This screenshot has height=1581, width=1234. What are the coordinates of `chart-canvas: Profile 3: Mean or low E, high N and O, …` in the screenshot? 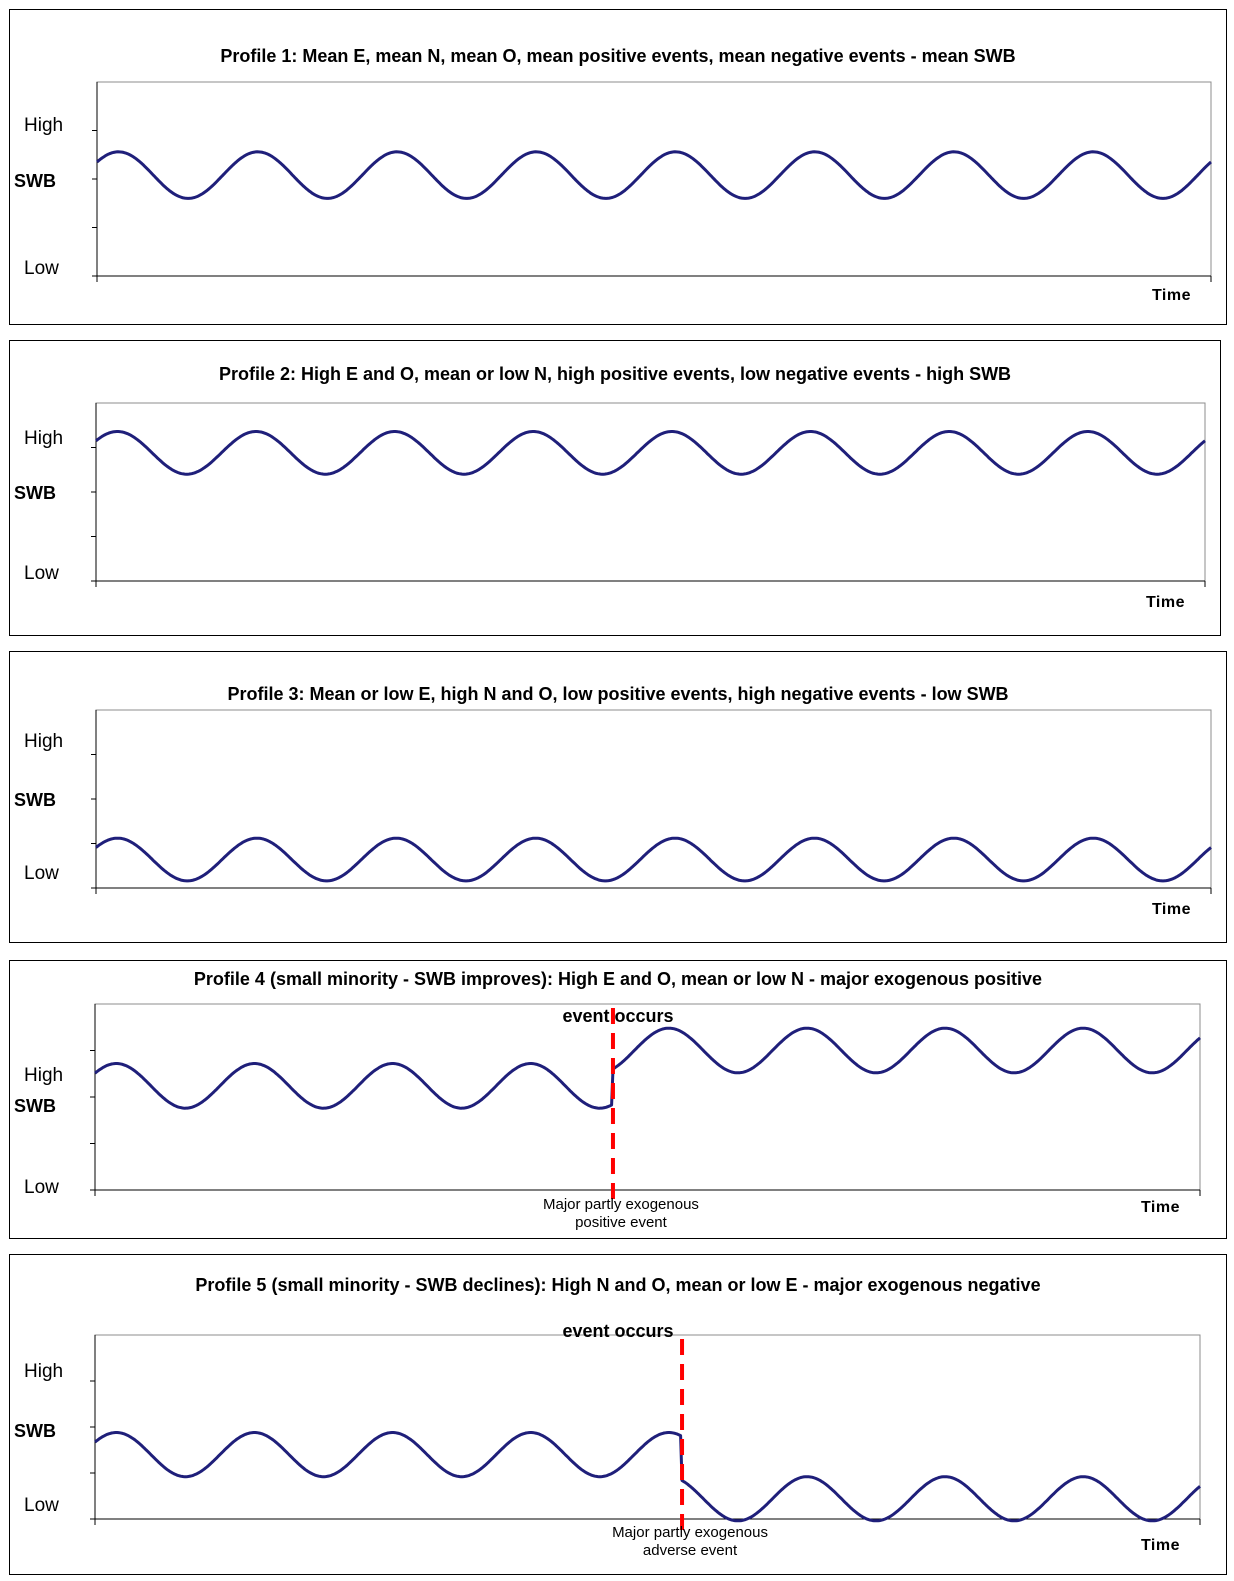 It's located at (613, 801).